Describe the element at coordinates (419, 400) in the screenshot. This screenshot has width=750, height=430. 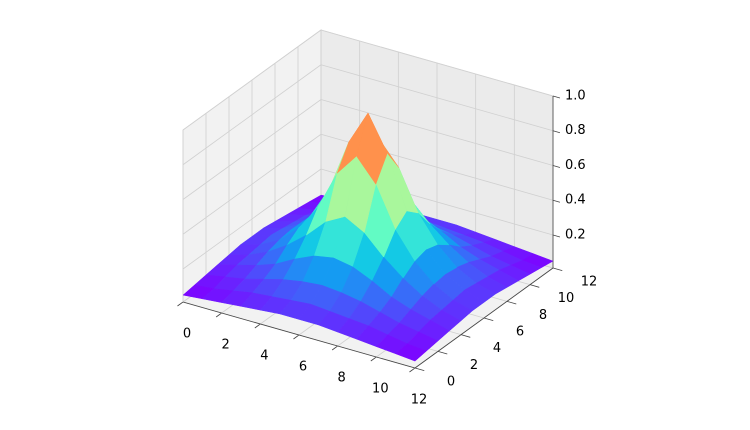
I see `x-tick-label: 12` at that location.